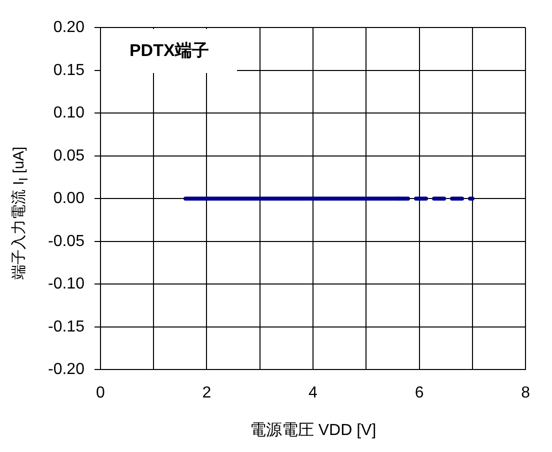  Describe the element at coordinates (207, 393) in the screenshot. I see `x-tick-label: 2` at that location.